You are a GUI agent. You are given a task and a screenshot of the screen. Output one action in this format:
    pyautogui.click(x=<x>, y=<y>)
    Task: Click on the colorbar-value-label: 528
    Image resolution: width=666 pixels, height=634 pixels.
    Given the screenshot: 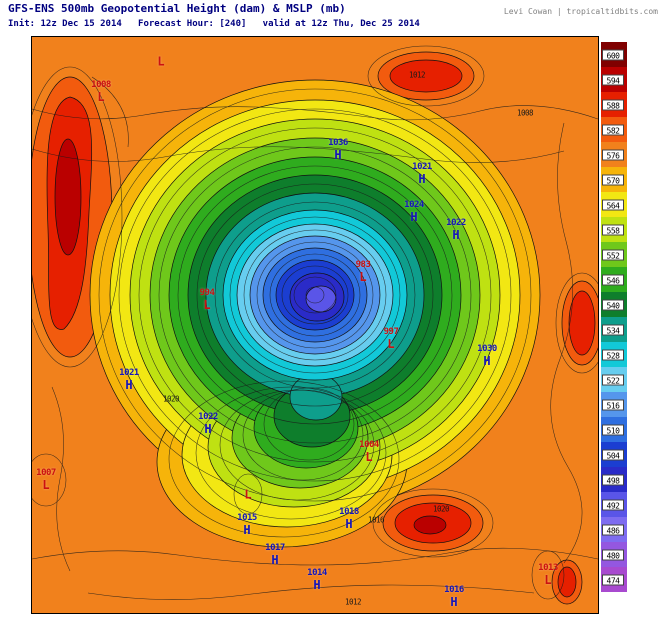 What is the action you would take?
    pyautogui.click(x=613, y=354)
    